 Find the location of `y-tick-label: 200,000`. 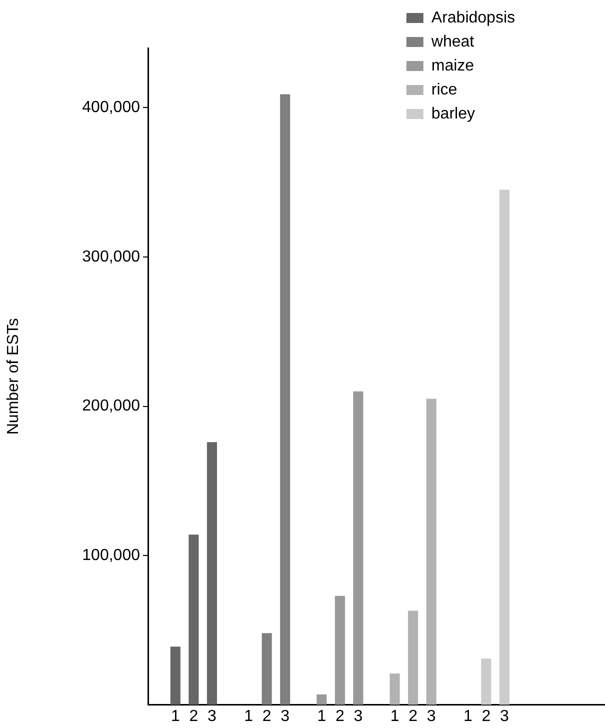

y-tick-label: 200,000 is located at coordinates (111, 406).